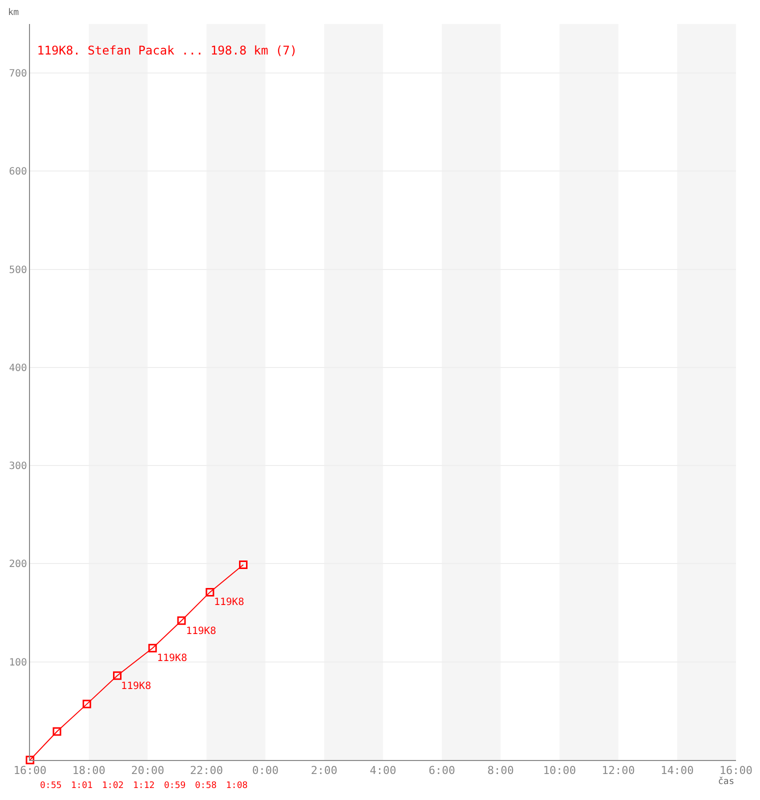 The image size is (760, 800). I want to click on text: 1:02, so click(113, 786).